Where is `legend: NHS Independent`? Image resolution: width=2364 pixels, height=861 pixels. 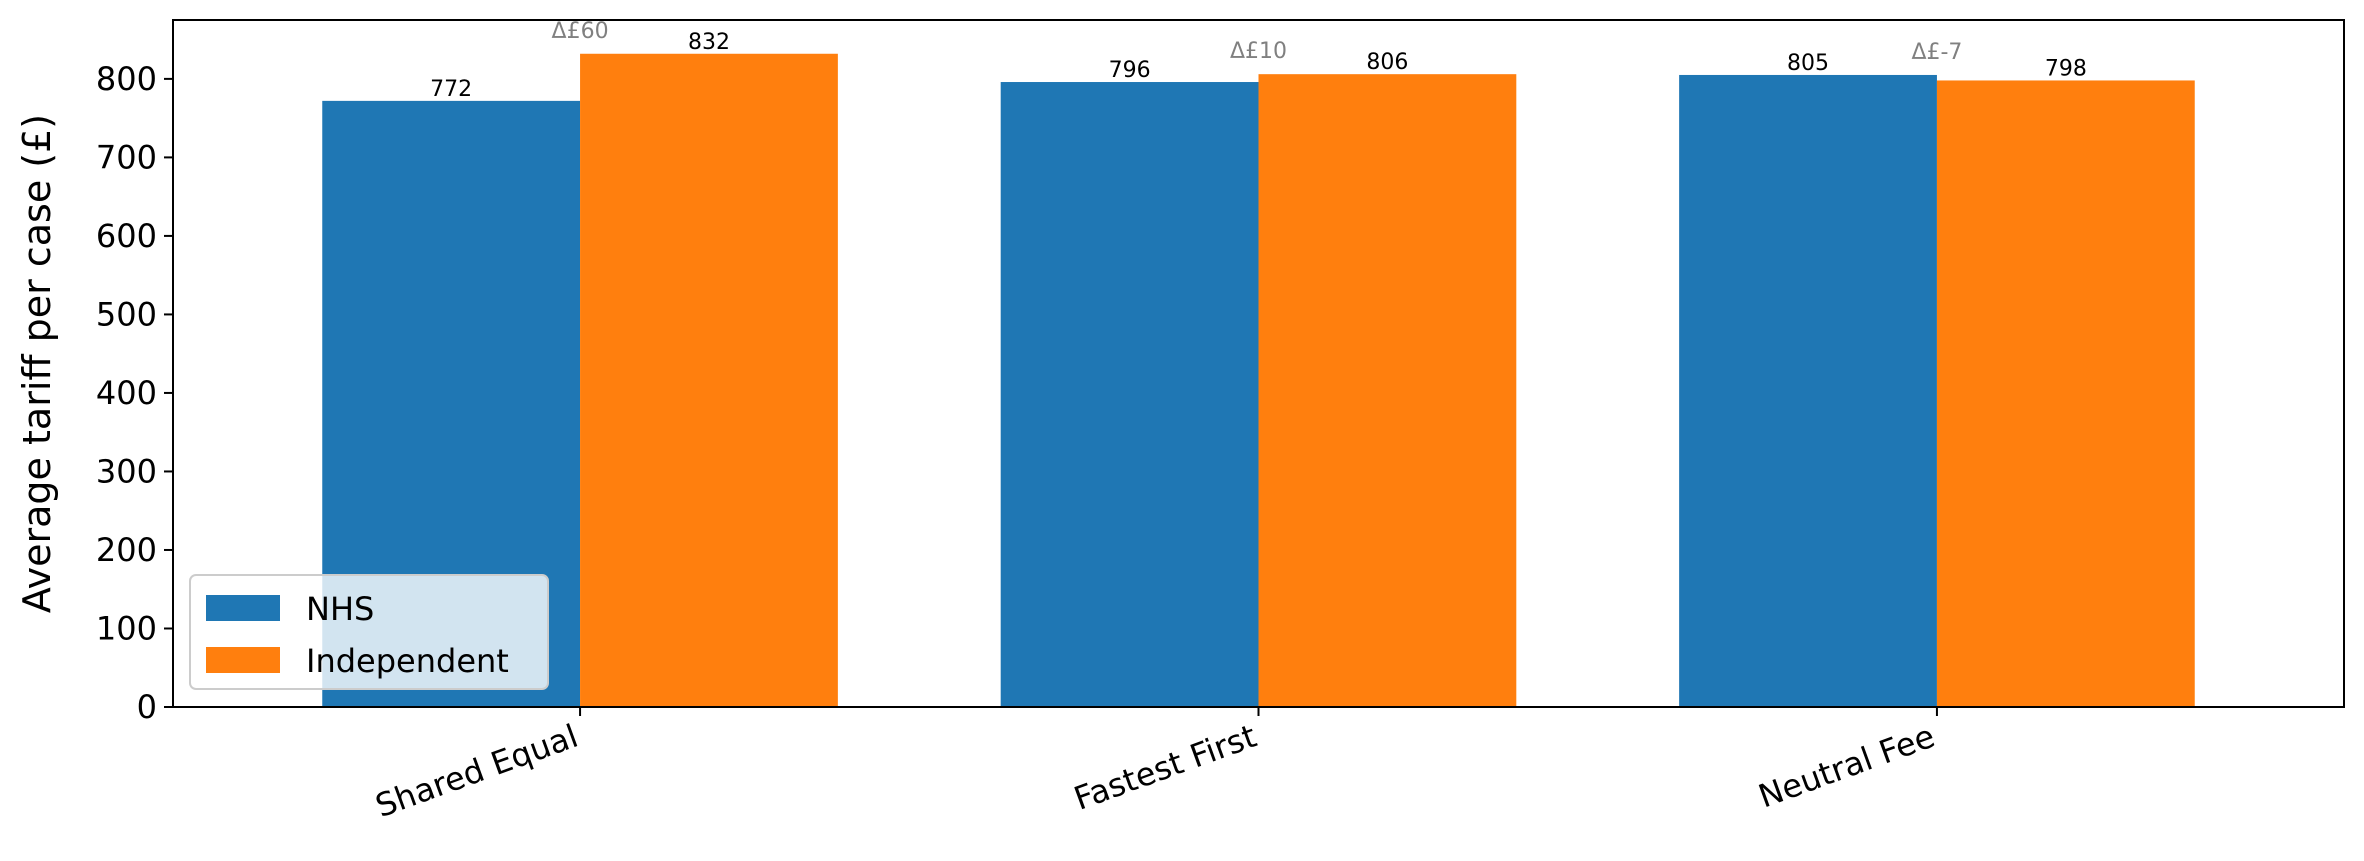
legend: NHS Independent is located at coordinates (369, 632).